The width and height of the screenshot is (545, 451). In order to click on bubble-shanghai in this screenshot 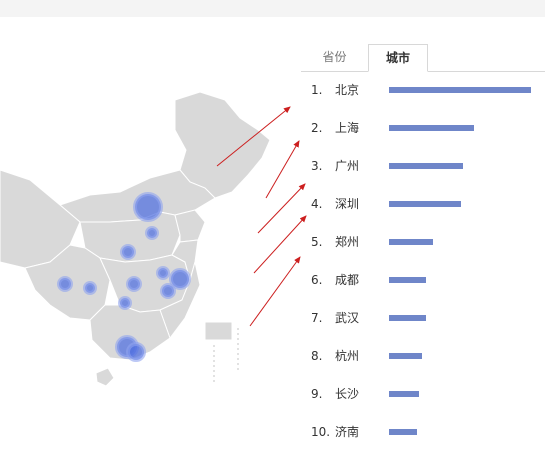, I will do `click(180, 279)`.